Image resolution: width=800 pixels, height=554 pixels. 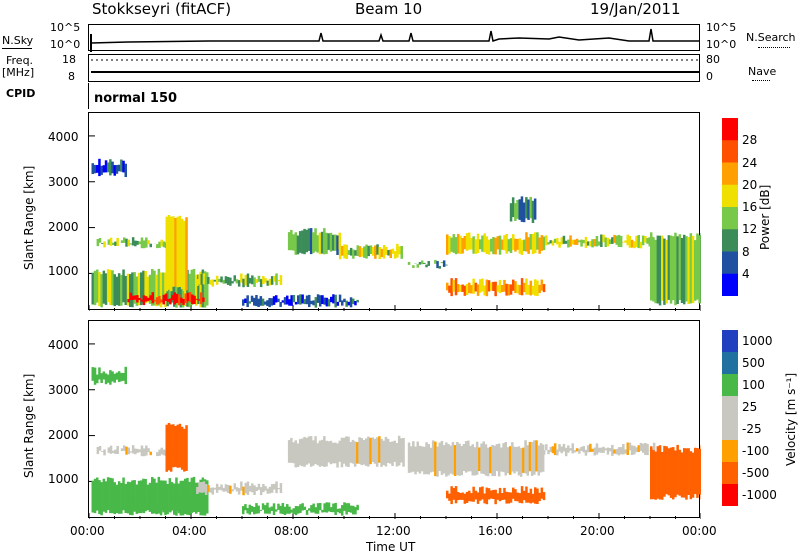 I want to click on x-tick-5: 20:00, so click(x=597, y=531).